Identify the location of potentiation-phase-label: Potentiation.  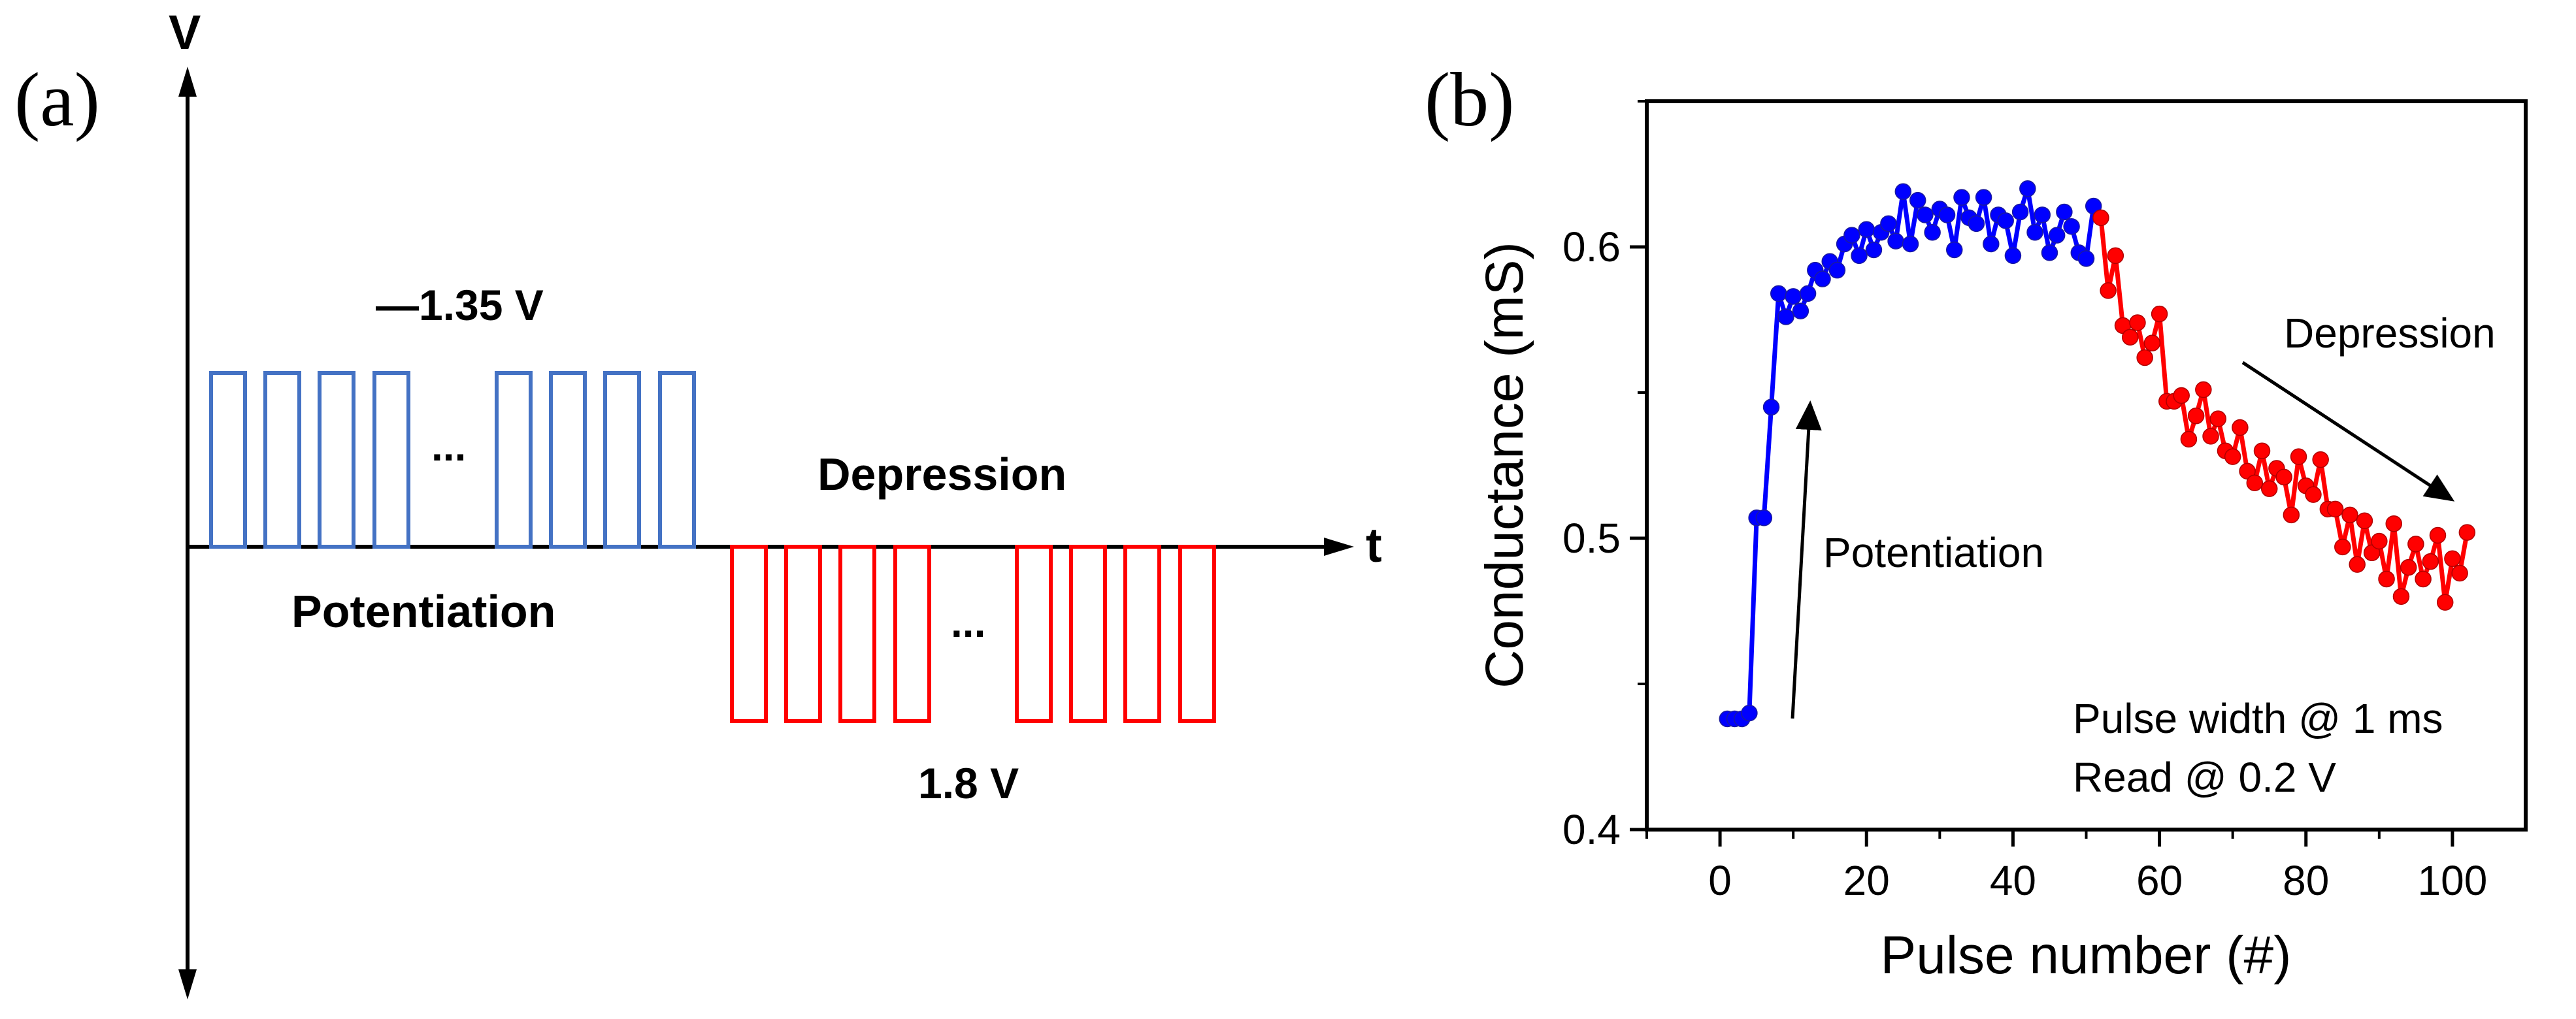
(423, 611).